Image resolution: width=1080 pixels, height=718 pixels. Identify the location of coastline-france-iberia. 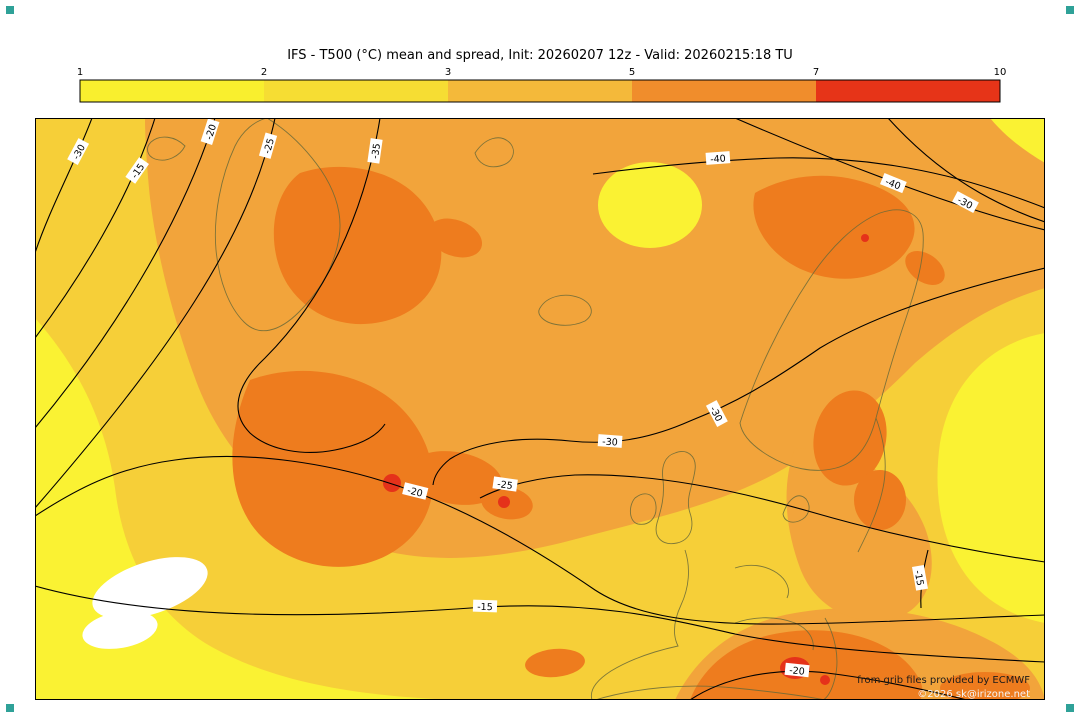
(639, 624).